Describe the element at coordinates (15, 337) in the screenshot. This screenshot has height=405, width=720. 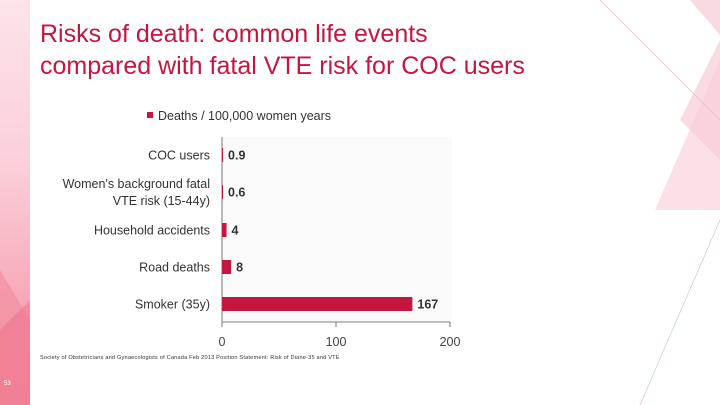
I see `left-decoration-shapes` at that location.